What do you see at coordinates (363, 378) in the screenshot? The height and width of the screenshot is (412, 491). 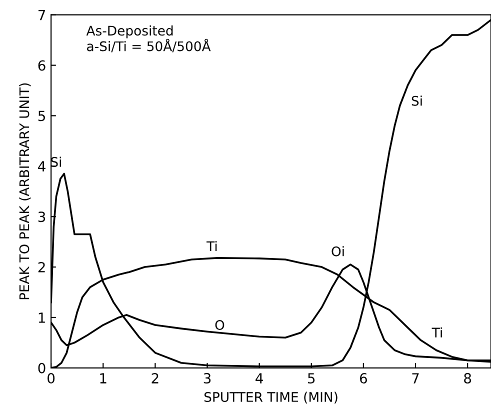 I see `x-tick-label: 6` at bounding box center [363, 378].